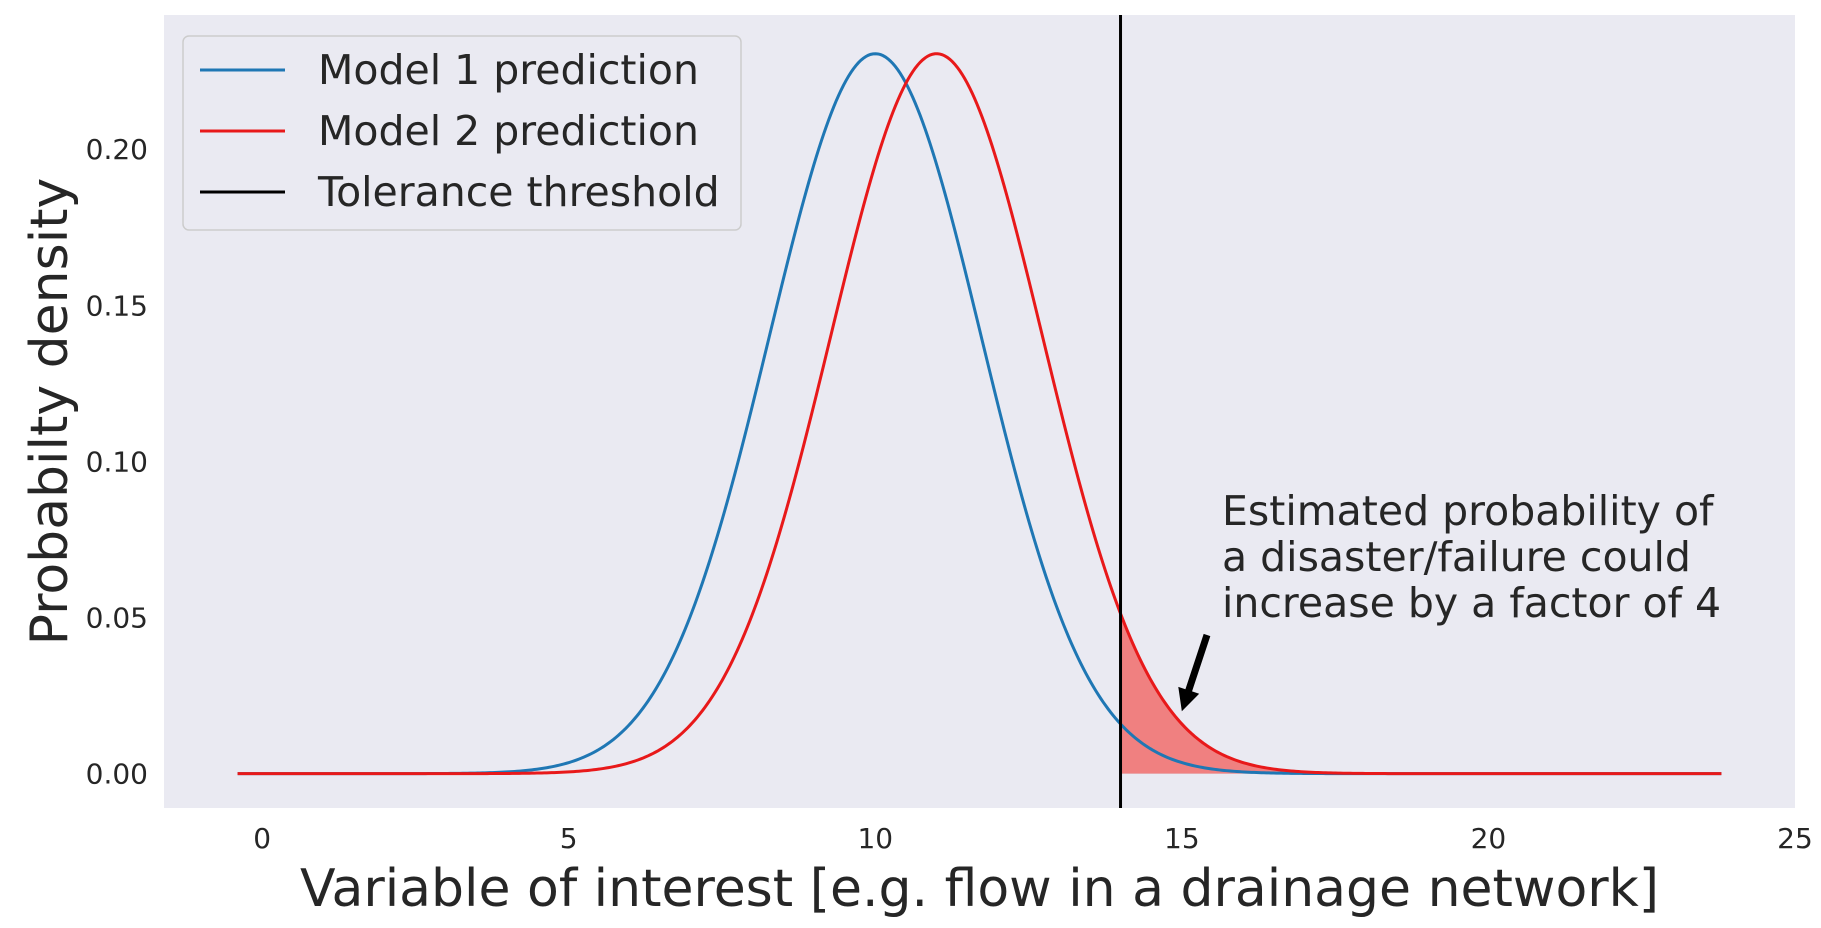  I want to click on annotation-text-line: Estimated probability of, so click(1468, 511).